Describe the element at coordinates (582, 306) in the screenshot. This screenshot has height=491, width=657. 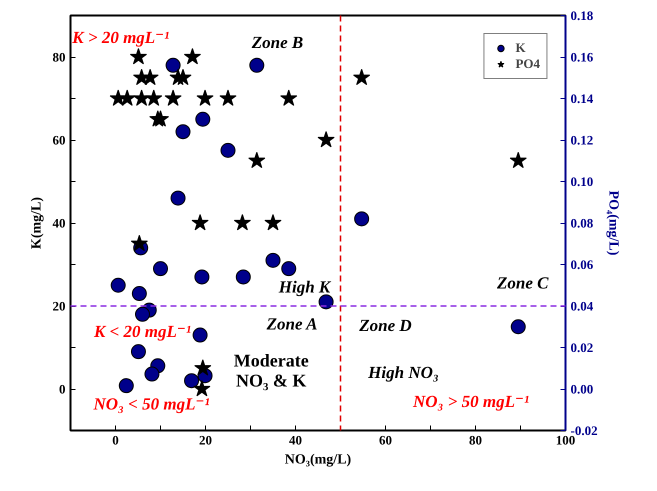
I see `y2-tick-label: 0.04` at that location.